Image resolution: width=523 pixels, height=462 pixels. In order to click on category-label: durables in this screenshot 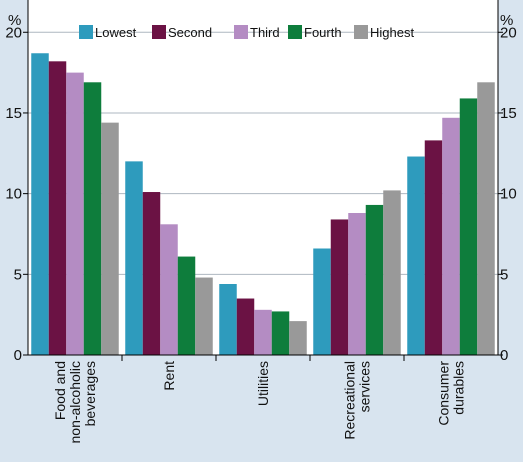, I will do `click(459, 388)`.